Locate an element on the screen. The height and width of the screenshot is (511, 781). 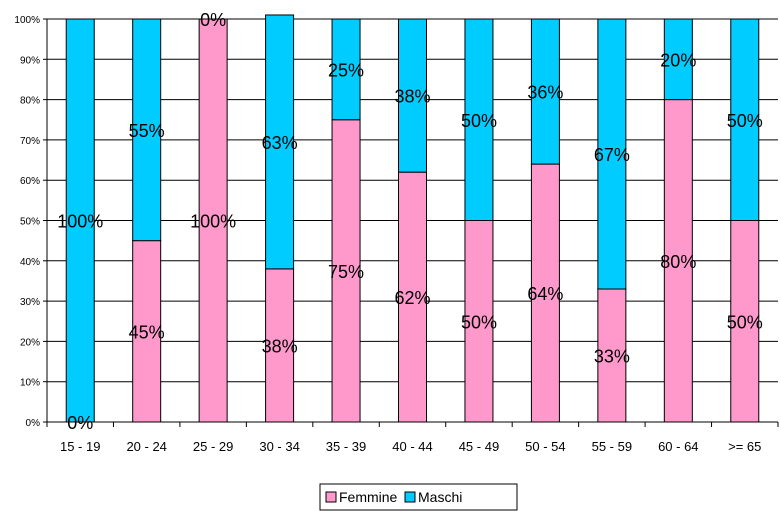
x-tick-label: 60 - 64 is located at coordinates (678, 446).